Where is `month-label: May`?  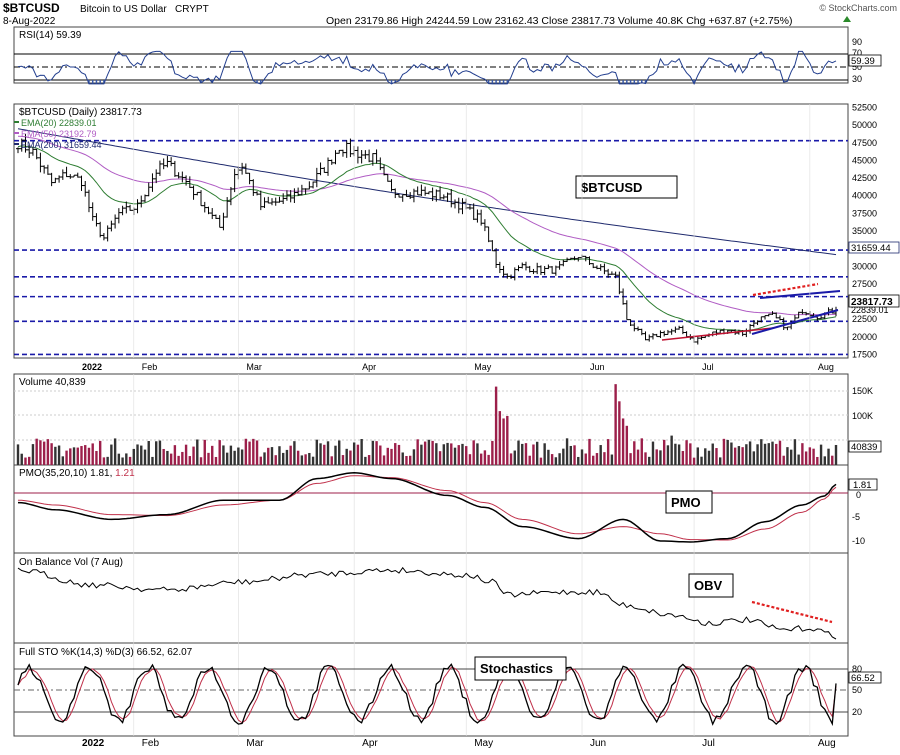 month-label: May is located at coordinates (483, 743).